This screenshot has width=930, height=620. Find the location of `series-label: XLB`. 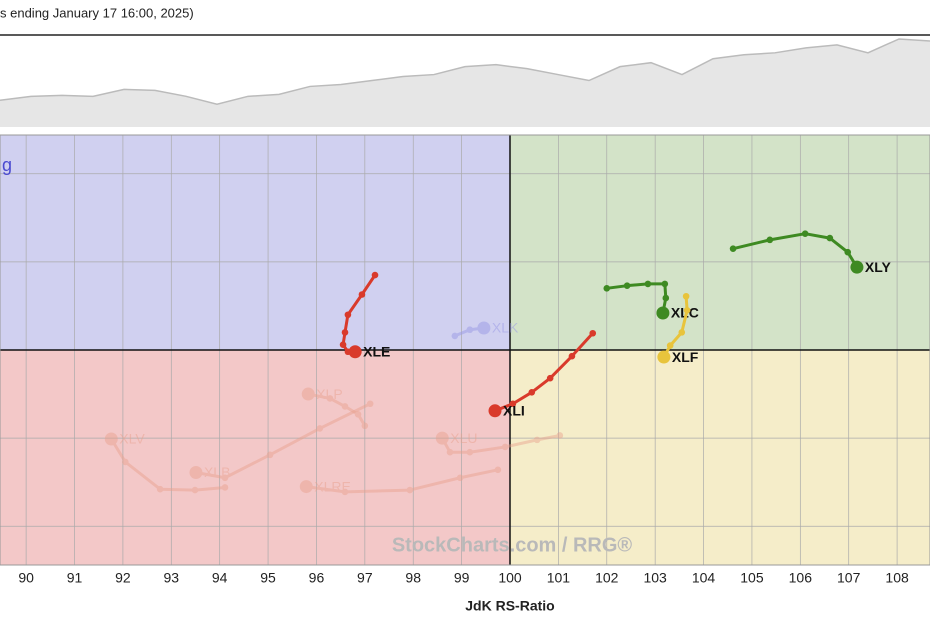

series-label: XLB is located at coordinates (217, 472).